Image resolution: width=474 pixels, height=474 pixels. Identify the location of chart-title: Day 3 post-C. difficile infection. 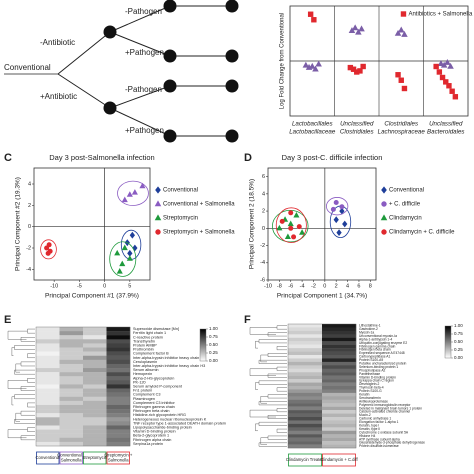
(332, 157).